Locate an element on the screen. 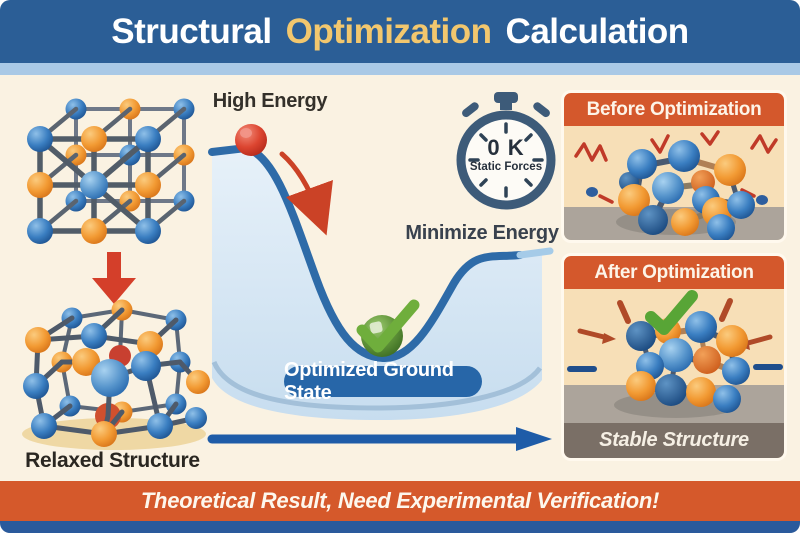 The height and width of the screenshot is (533, 800). after-optimization-panel: After Optimization Stable Structure is located at coordinates (674, 357).